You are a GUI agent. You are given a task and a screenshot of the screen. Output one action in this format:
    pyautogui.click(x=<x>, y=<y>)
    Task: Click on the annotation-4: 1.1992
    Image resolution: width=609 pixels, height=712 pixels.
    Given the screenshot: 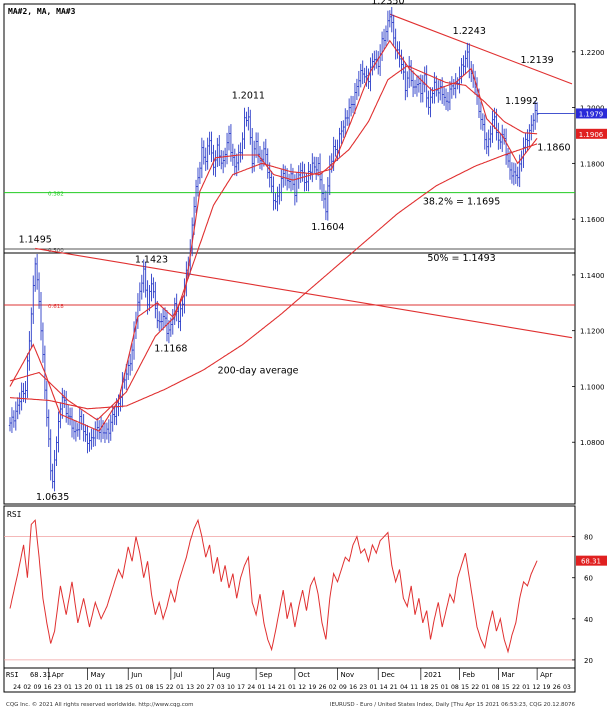 What is the action you would take?
    pyautogui.click(x=521, y=101)
    